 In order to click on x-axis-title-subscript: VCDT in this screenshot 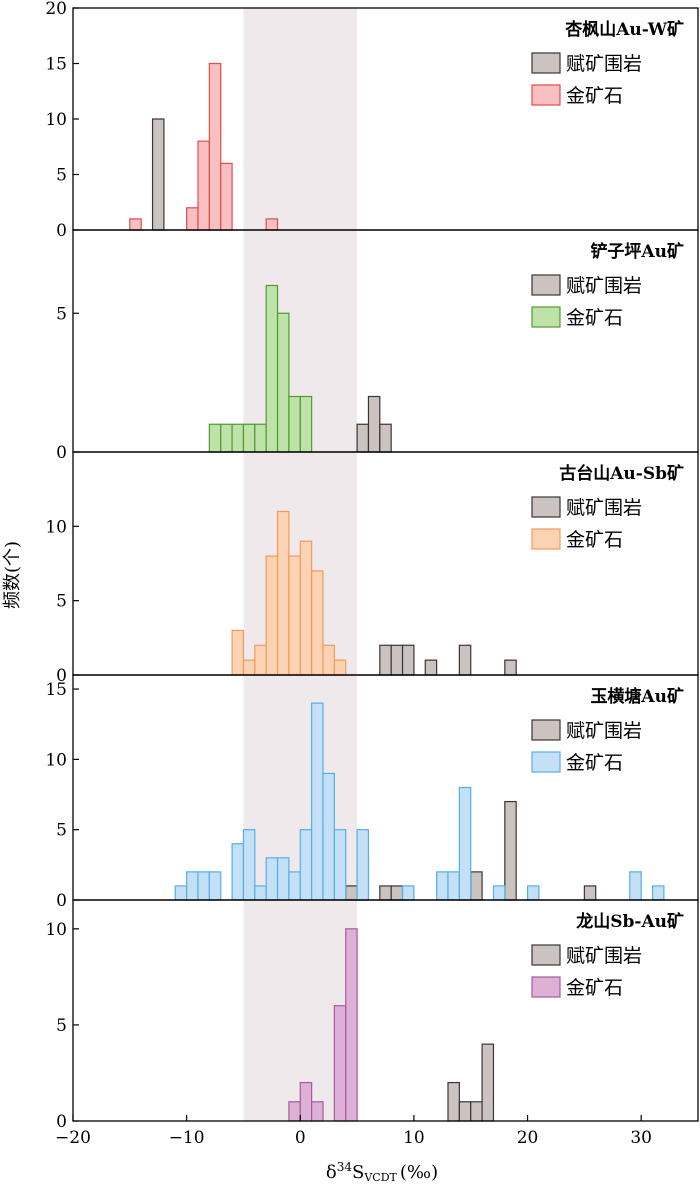, I will do `click(380, 1177)`.